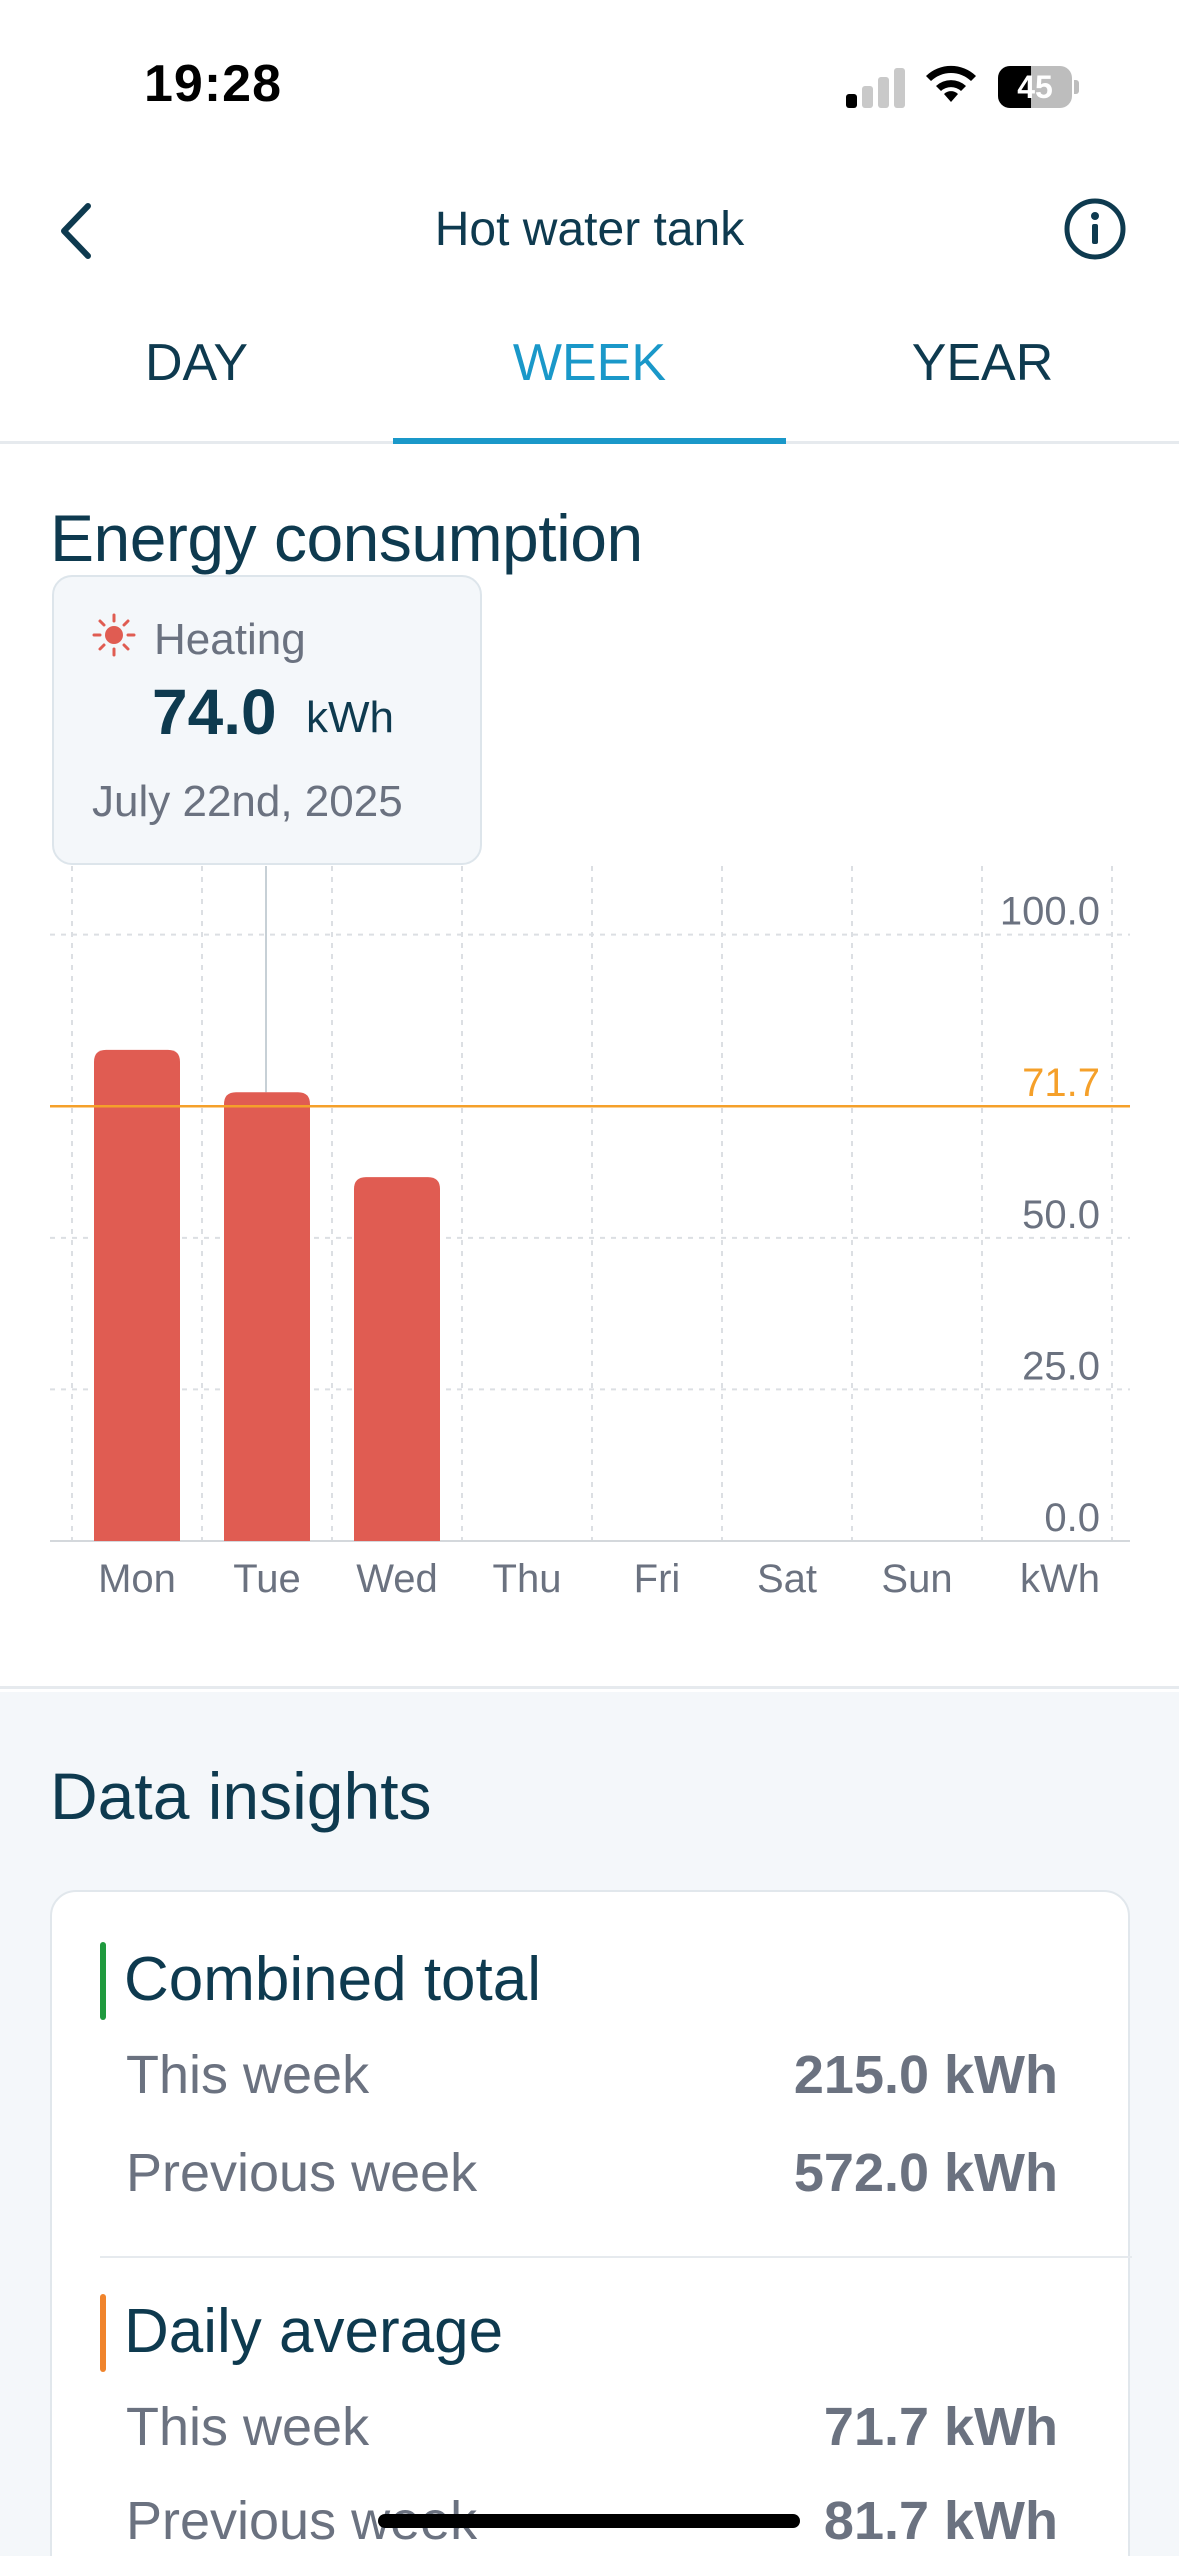  Describe the element at coordinates (214, 712) in the screenshot. I see `tooltip-value: 74.0` at that location.